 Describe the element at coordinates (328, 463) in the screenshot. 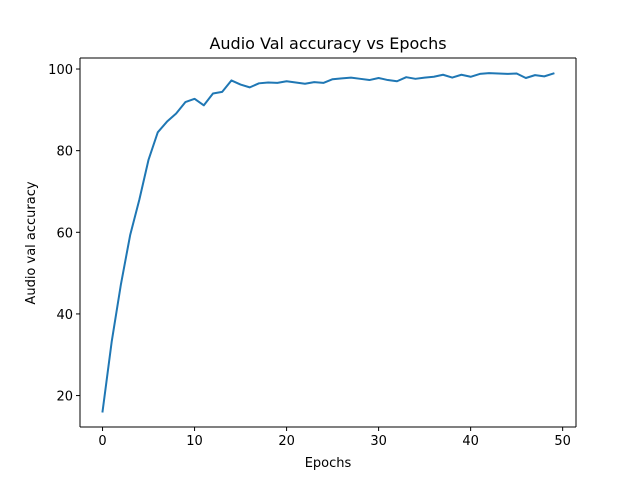

I see `x-axis-label: Epochs` at that location.